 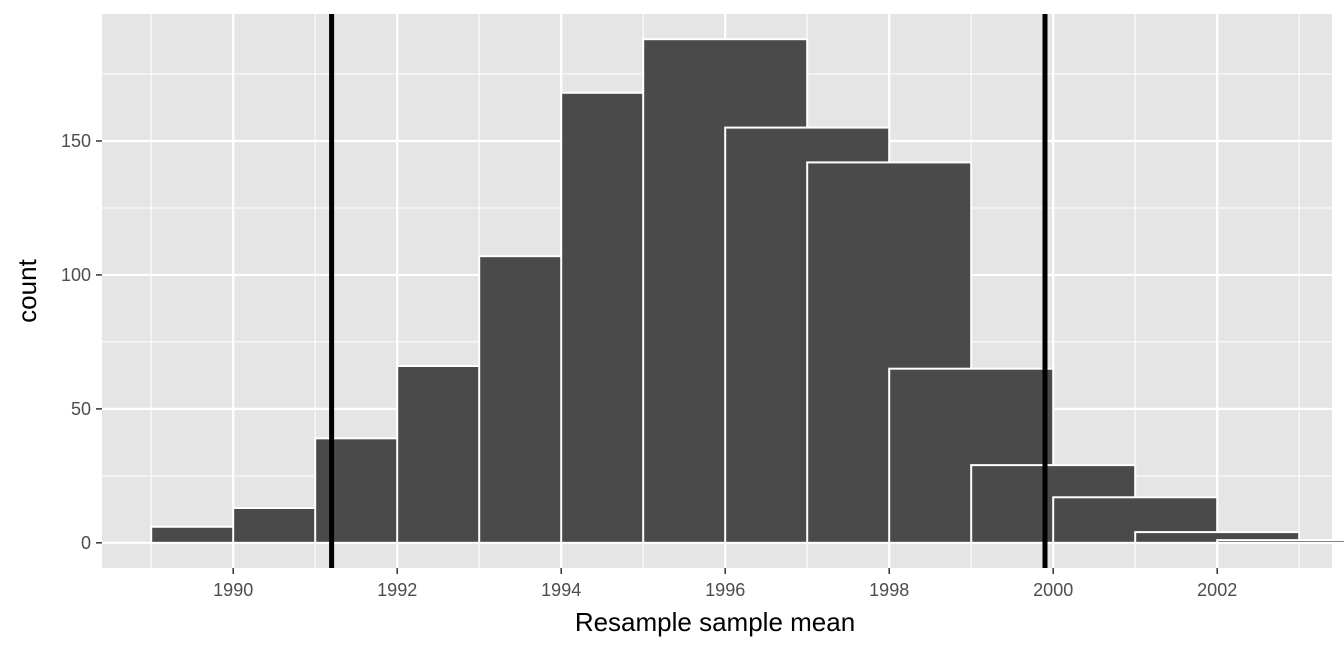 What do you see at coordinates (561, 590) in the screenshot?
I see `x-tick-label: 1994` at bounding box center [561, 590].